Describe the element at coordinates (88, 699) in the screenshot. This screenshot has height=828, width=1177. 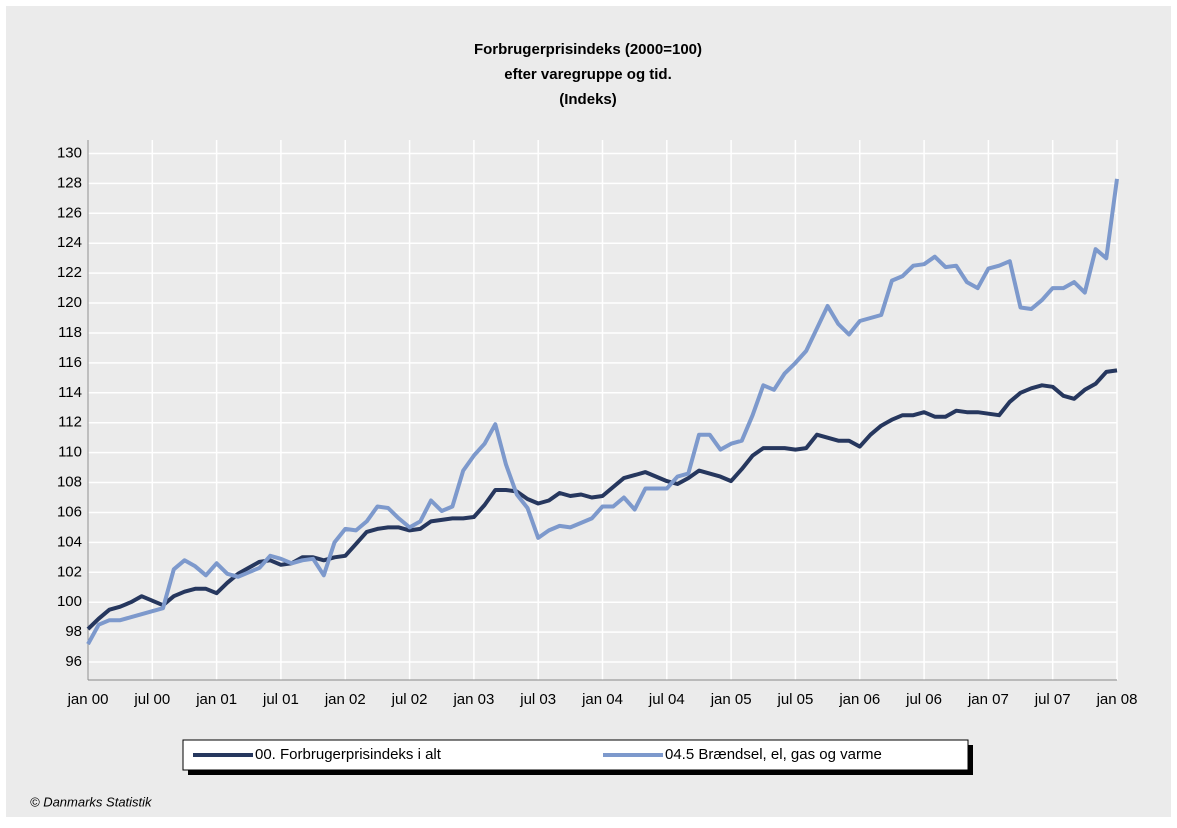
I see `x-tick-label: jan 00` at that location.